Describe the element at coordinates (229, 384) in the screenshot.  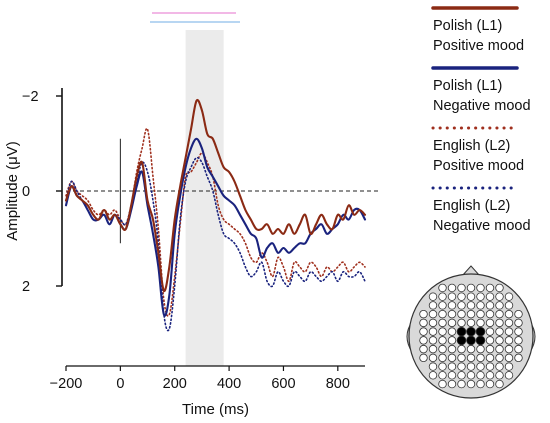
I see `x-tick-label: 400` at that location.